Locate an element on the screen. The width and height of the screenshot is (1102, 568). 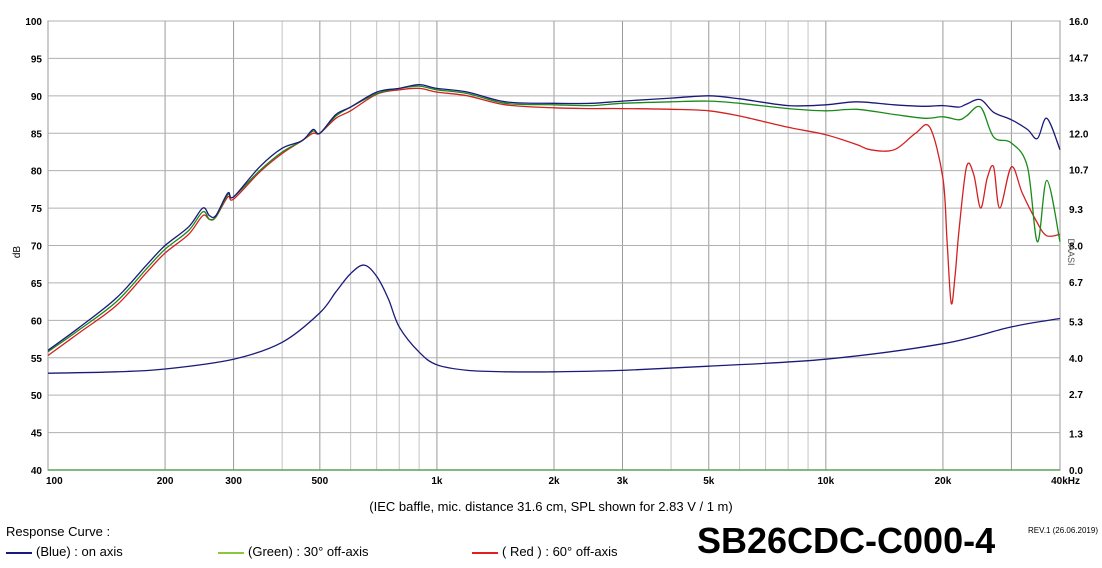
x-tick-label: 2k is located at coordinates (554, 481).